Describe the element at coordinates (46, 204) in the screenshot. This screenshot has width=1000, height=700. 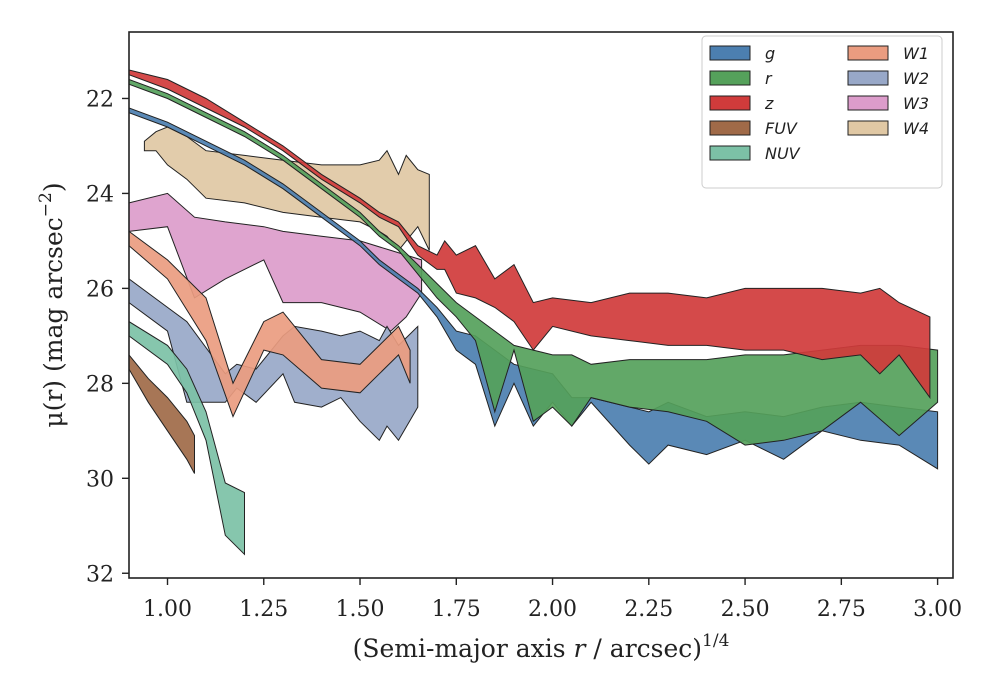
I see `y-axis-label-sup: −2` at that location.